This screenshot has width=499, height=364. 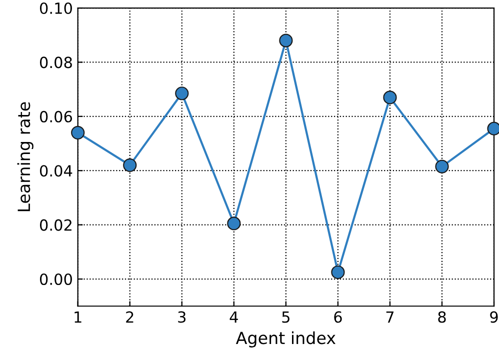 I want to click on y-tick-label: 0.00, so click(x=56, y=279).